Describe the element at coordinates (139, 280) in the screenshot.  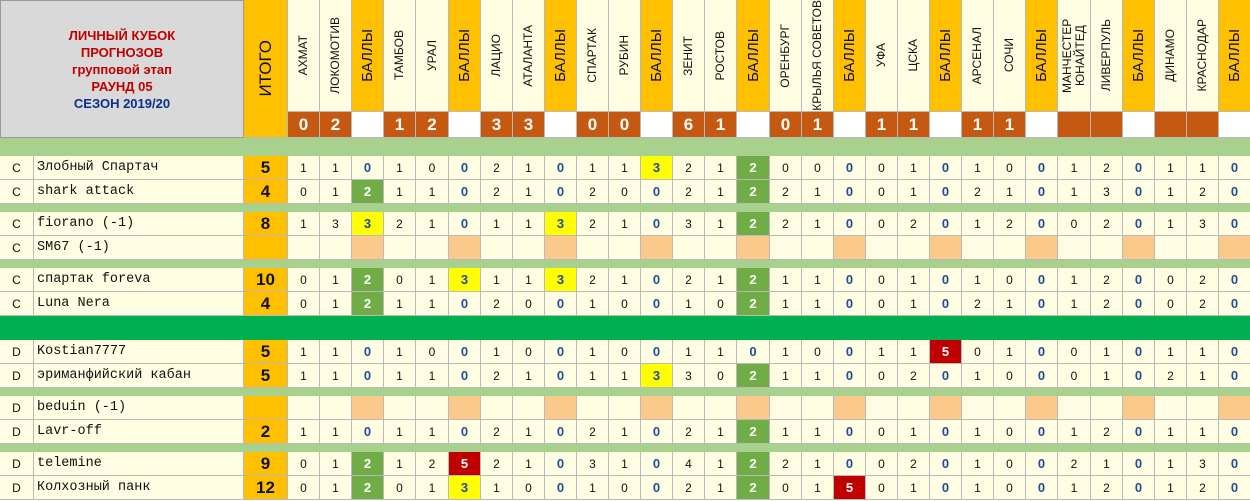
I see `player-name: спартак foreva` at that location.